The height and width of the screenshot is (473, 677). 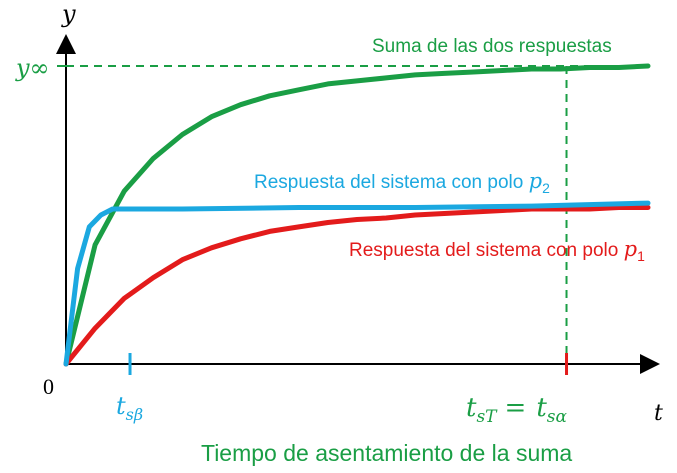 I want to click on settling-equation: tsT = tsα, so click(x=517, y=410).